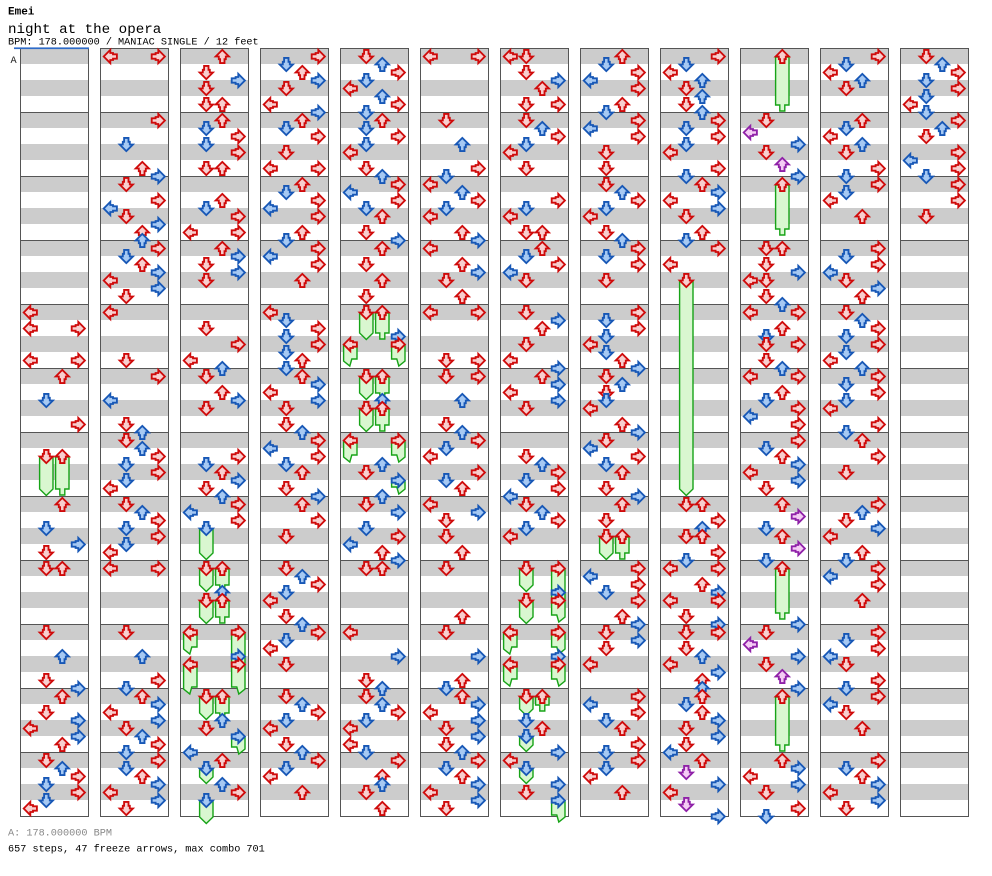  Describe the element at coordinates (60, 834) in the screenshot. I see `svg-text: A: 178.000000 BPM` at that location.